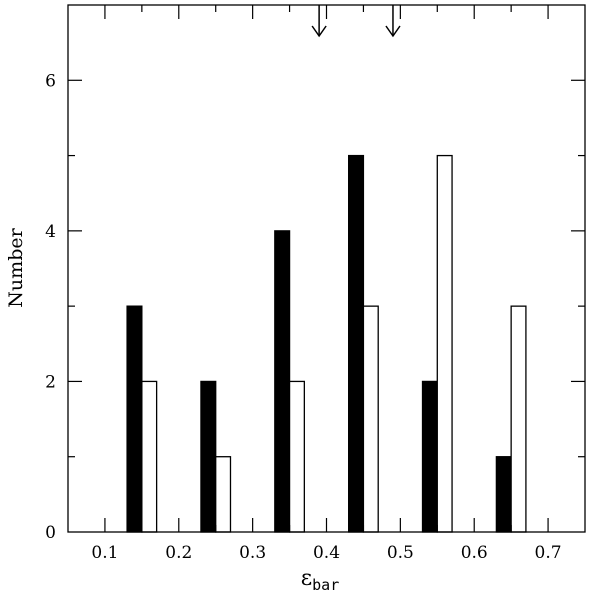  What do you see at coordinates (548, 553) in the screenshot?
I see `x-tick-label: 0.7` at bounding box center [548, 553].